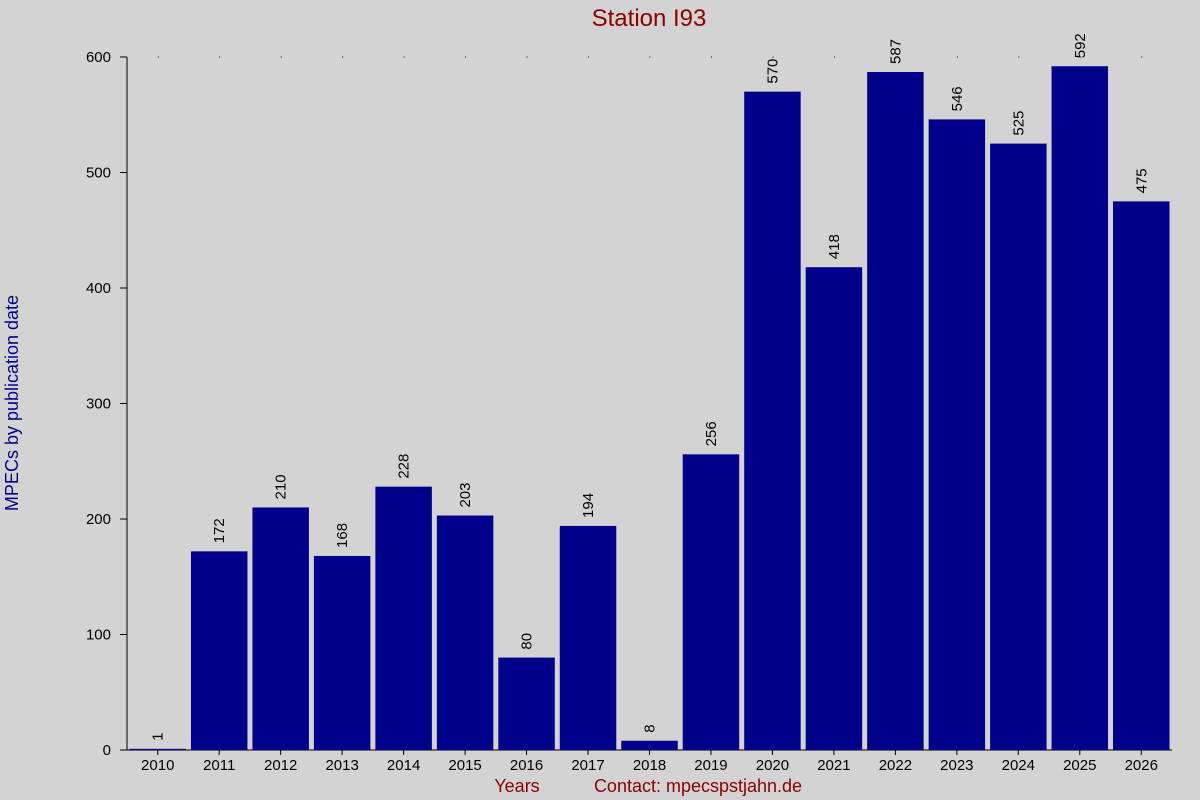 The width and height of the screenshot is (1200, 800). Describe the element at coordinates (833, 765) in the screenshot. I see `x-tick-label: 2021` at that location.